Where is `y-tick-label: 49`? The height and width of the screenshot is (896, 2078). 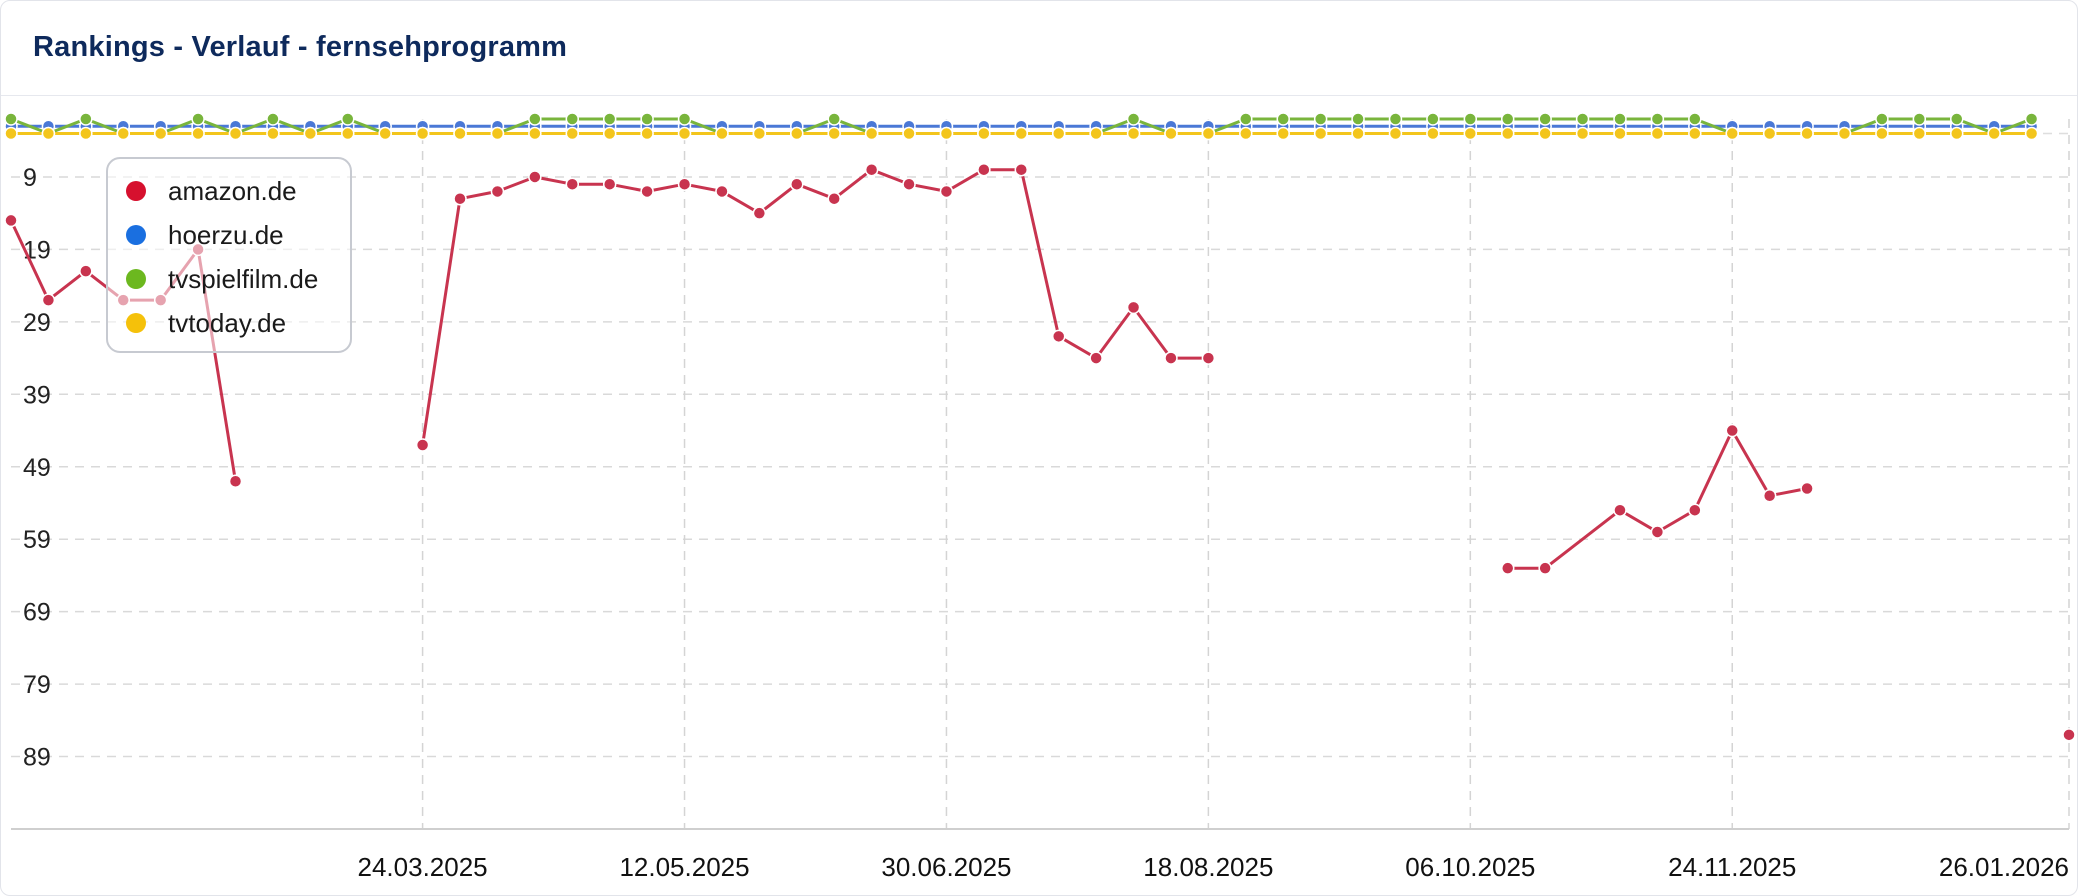 y-tick-label: 49 is located at coordinates (37, 468).